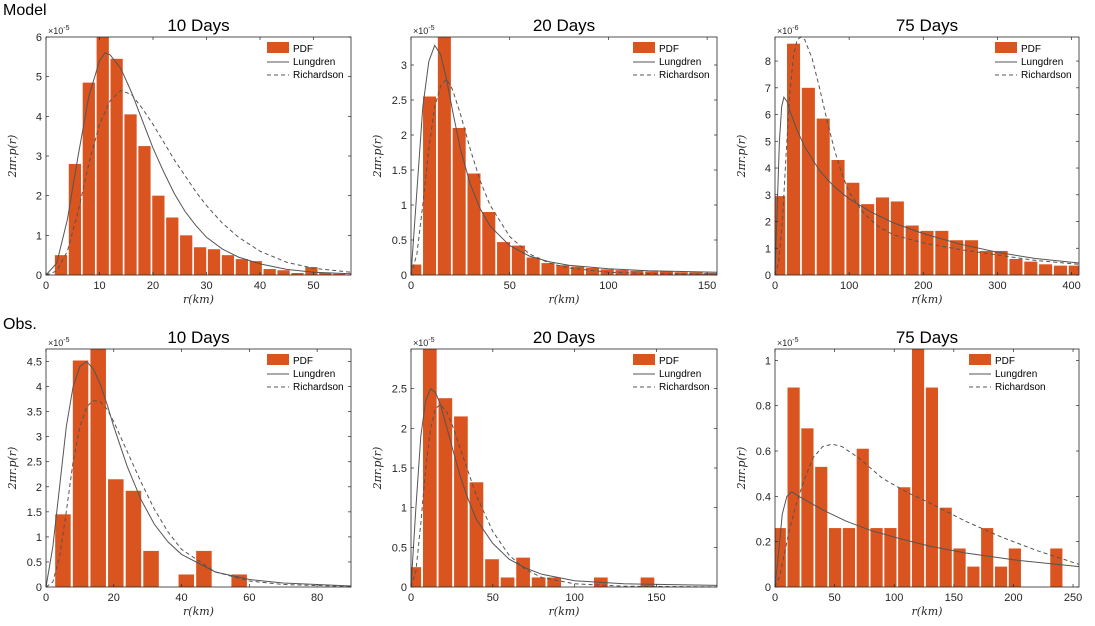 The width and height of the screenshot is (1095, 626). Describe the element at coordinates (153, 286) in the screenshot. I see `x-tick-label: 20` at that location.